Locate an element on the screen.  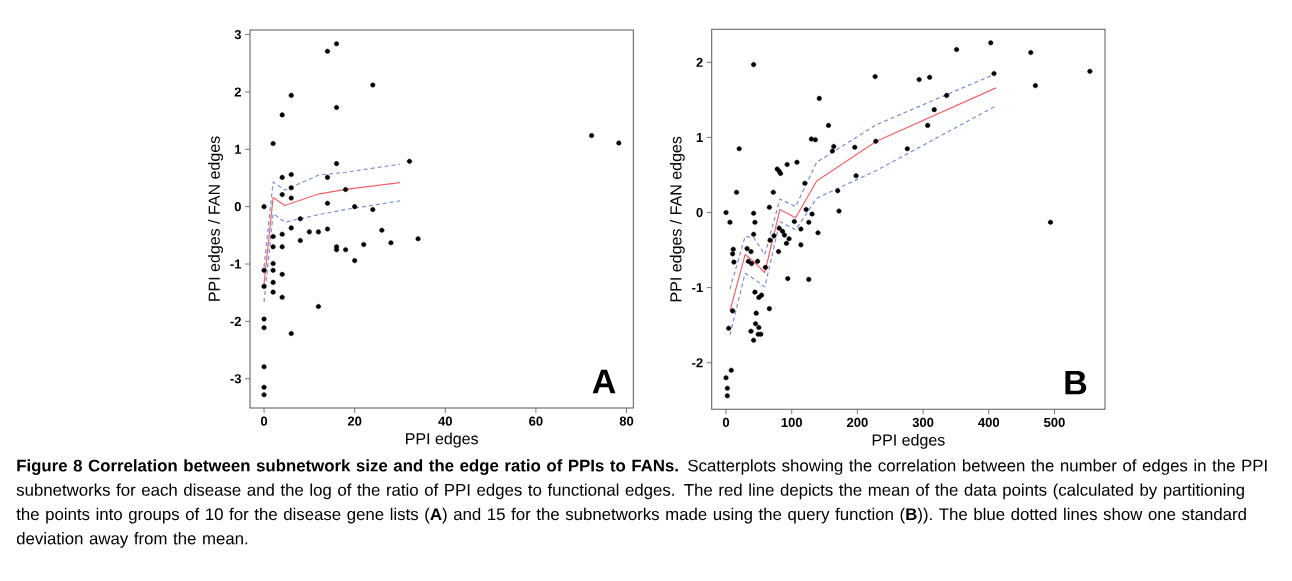
x-tick-label: 400 is located at coordinates (989, 422).